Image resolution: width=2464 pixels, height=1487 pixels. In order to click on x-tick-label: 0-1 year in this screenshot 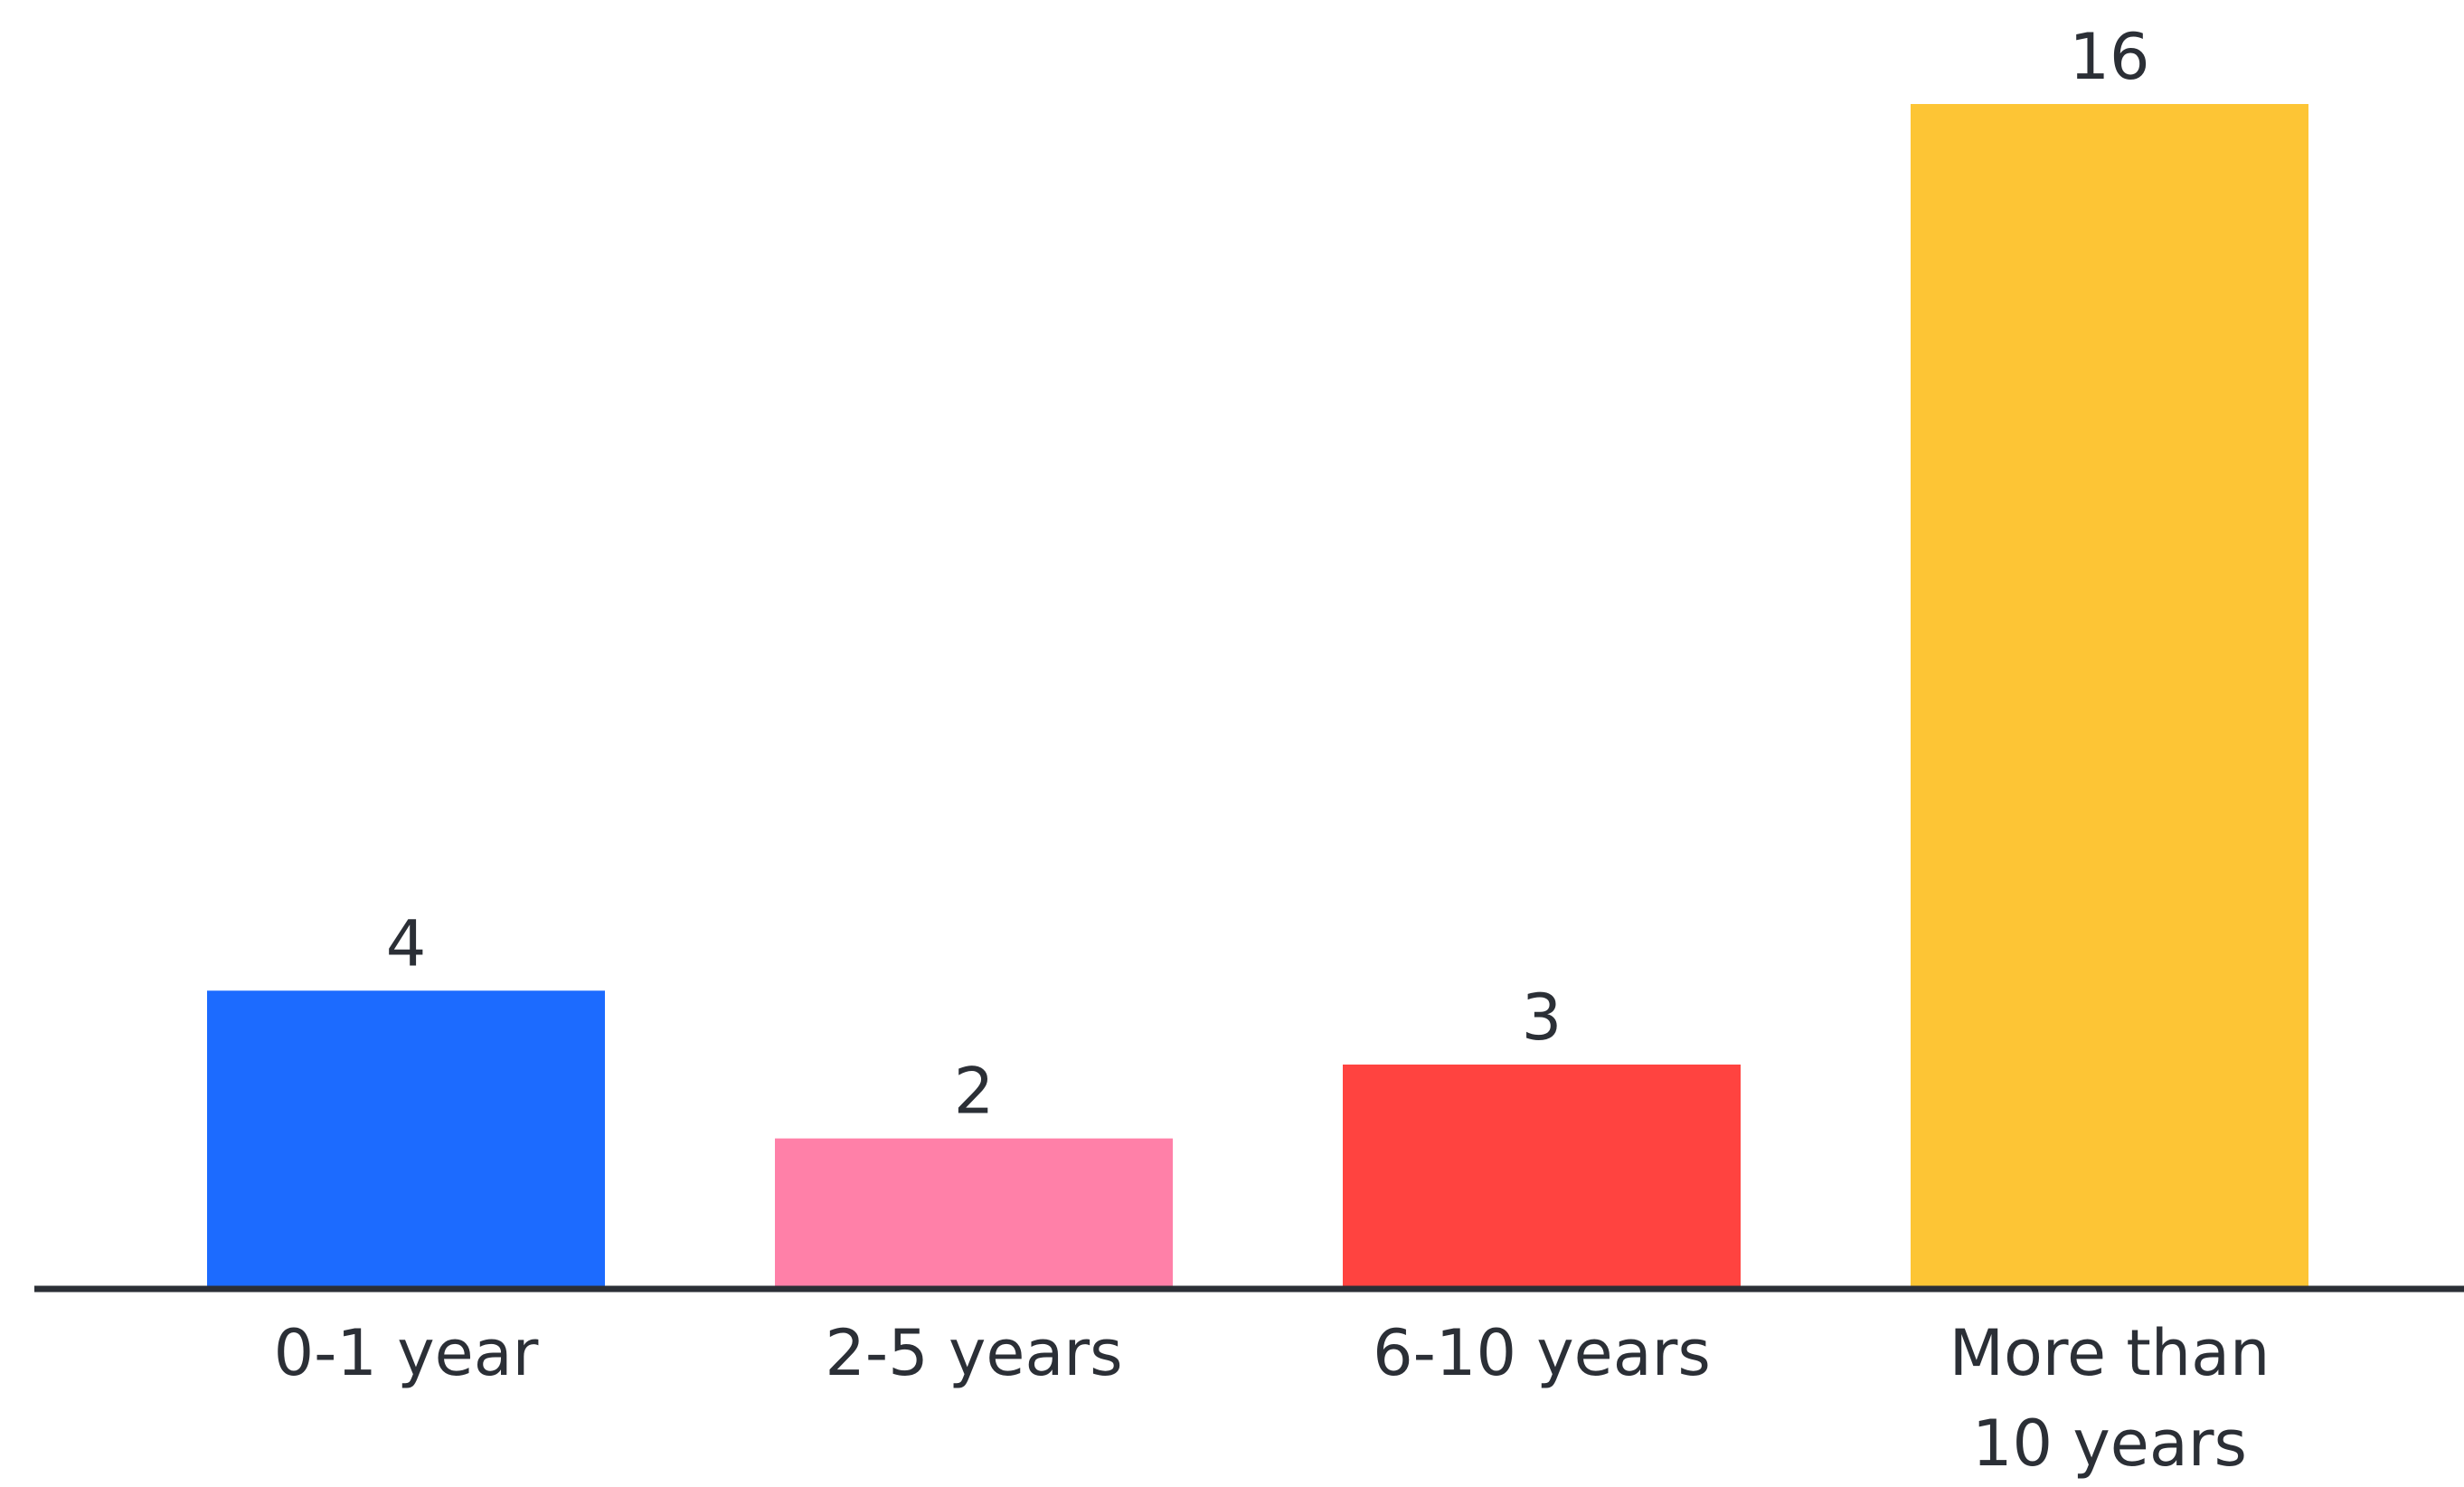, I will do `click(406, 1353)`.